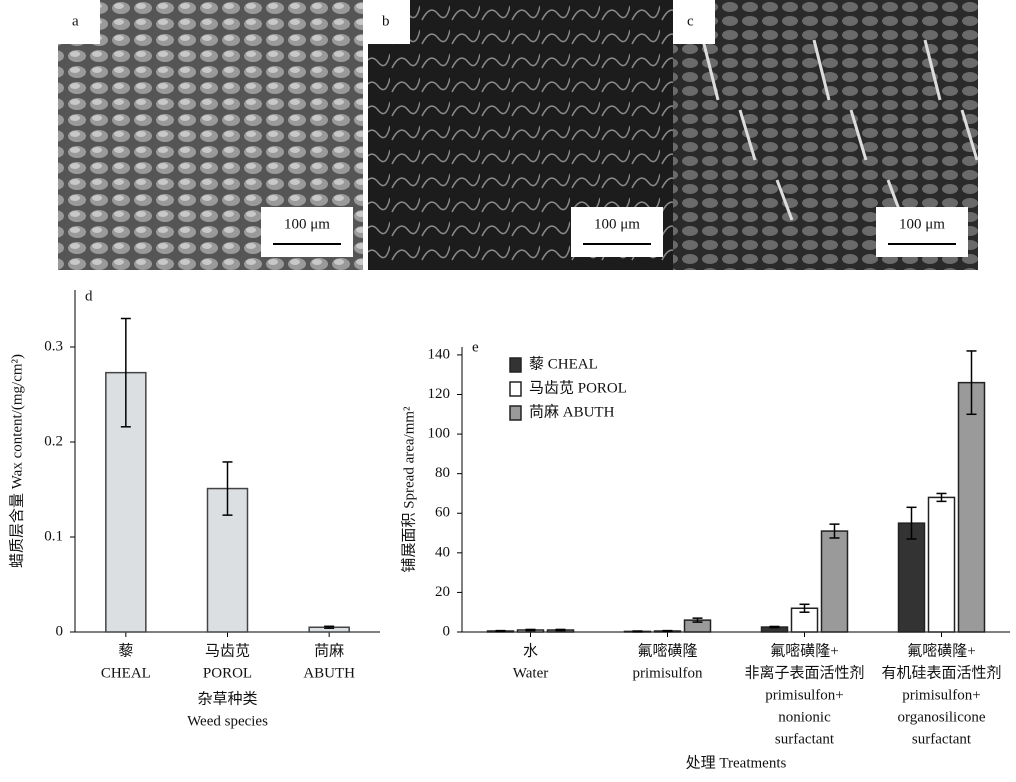 The width and height of the screenshot is (1016, 782). I want to click on y-tick-label: 100, so click(439, 434).